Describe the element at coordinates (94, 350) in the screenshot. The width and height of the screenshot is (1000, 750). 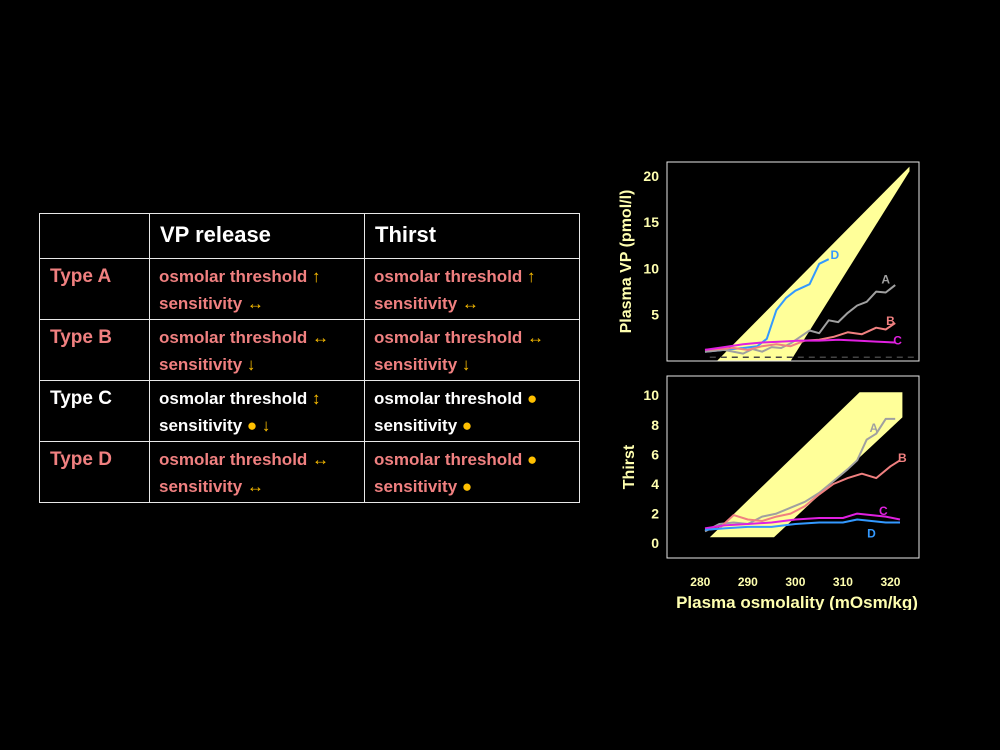
I see `row-type-cell: Type B` at that location.